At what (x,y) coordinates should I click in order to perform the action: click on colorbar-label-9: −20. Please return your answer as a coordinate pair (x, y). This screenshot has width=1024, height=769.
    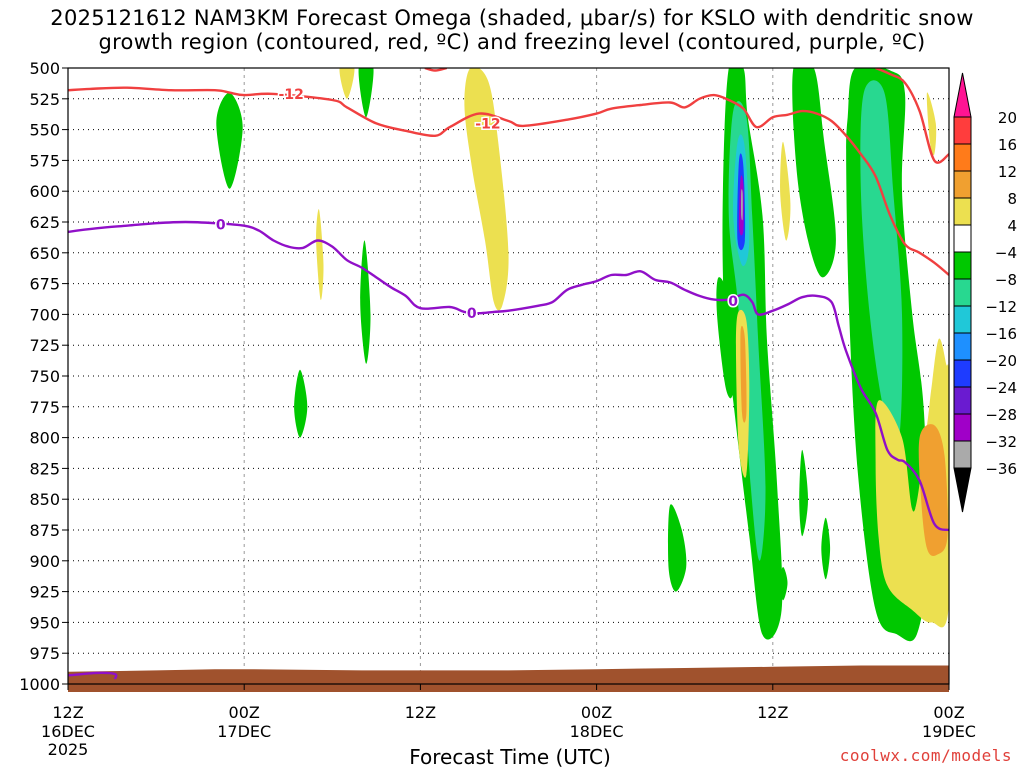
    Looking at the image, I should click on (1001, 361).